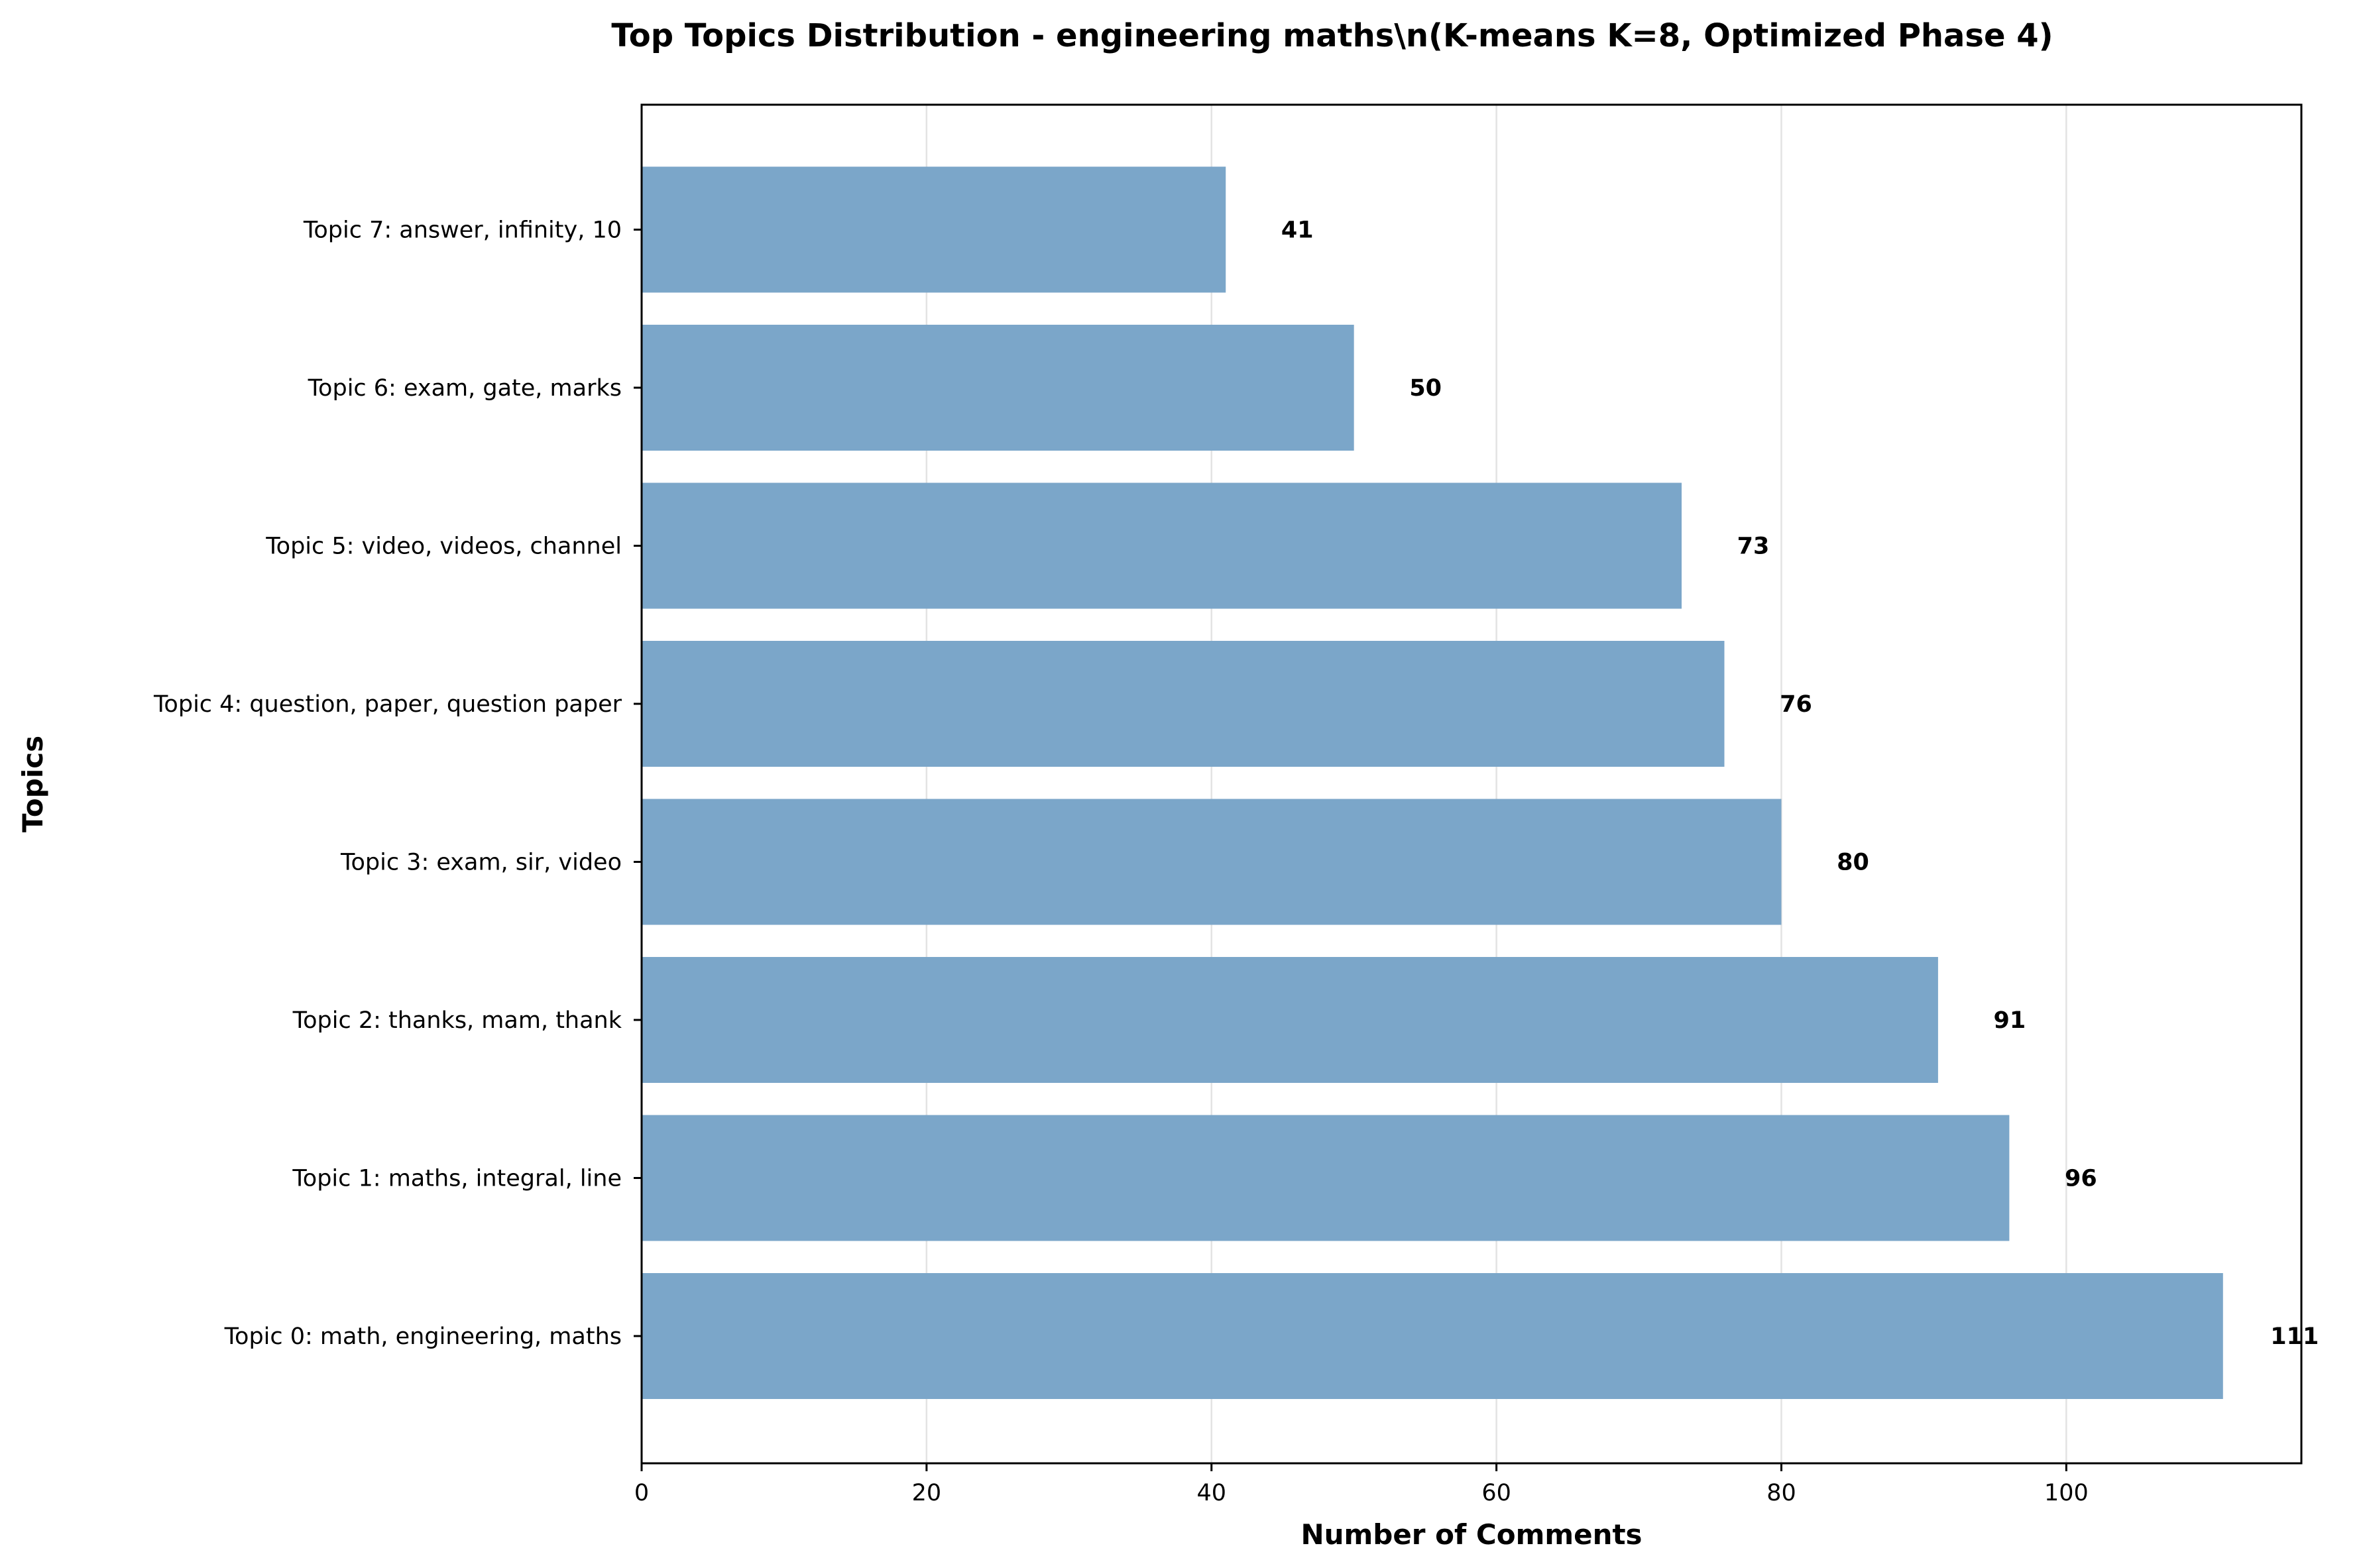 Image resolution: width=2365 pixels, height=1568 pixels. I want to click on bar-value-label: 91, so click(2010, 1021).